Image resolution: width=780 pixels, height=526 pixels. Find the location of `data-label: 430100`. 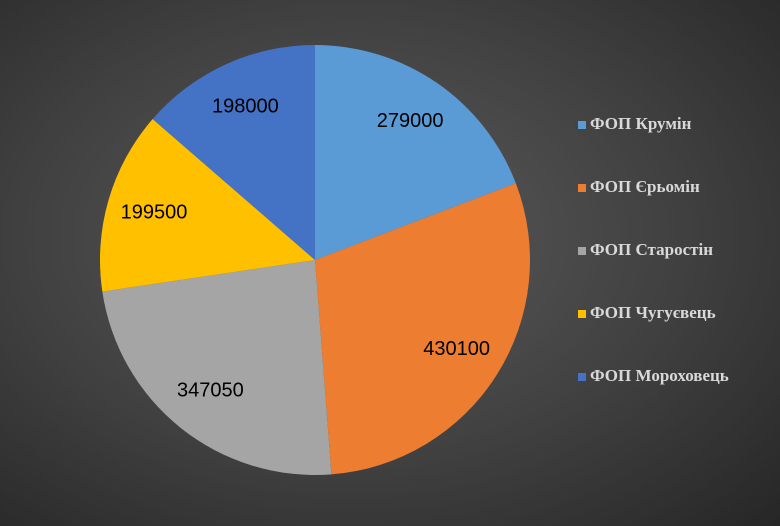

data-label: 430100 is located at coordinates (456, 349).